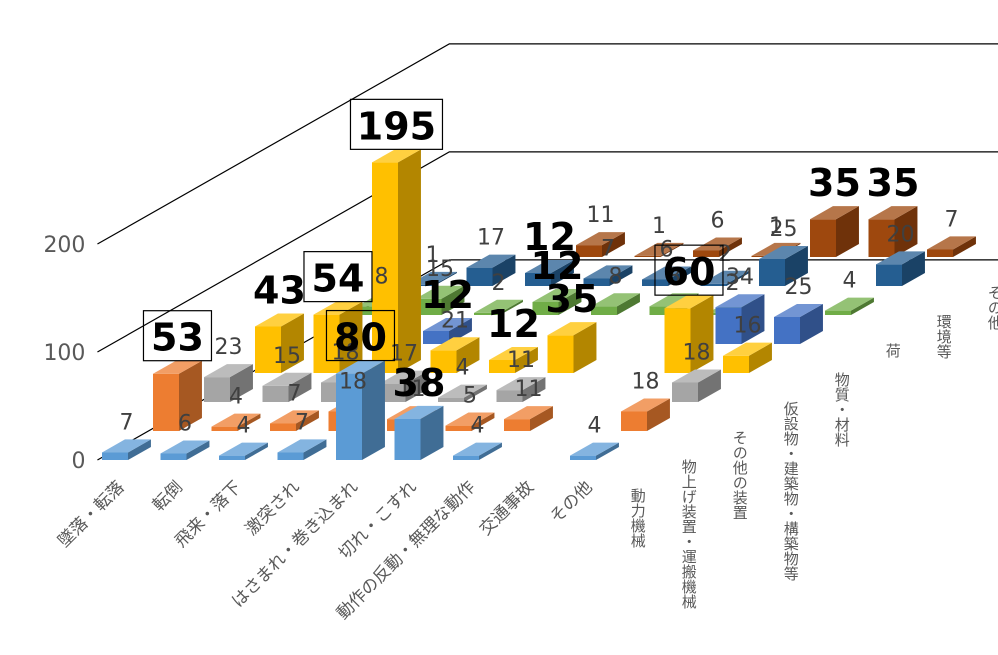 This screenshot has width=998, height=655. I want to click on data-label: 38, so click(419, 383).